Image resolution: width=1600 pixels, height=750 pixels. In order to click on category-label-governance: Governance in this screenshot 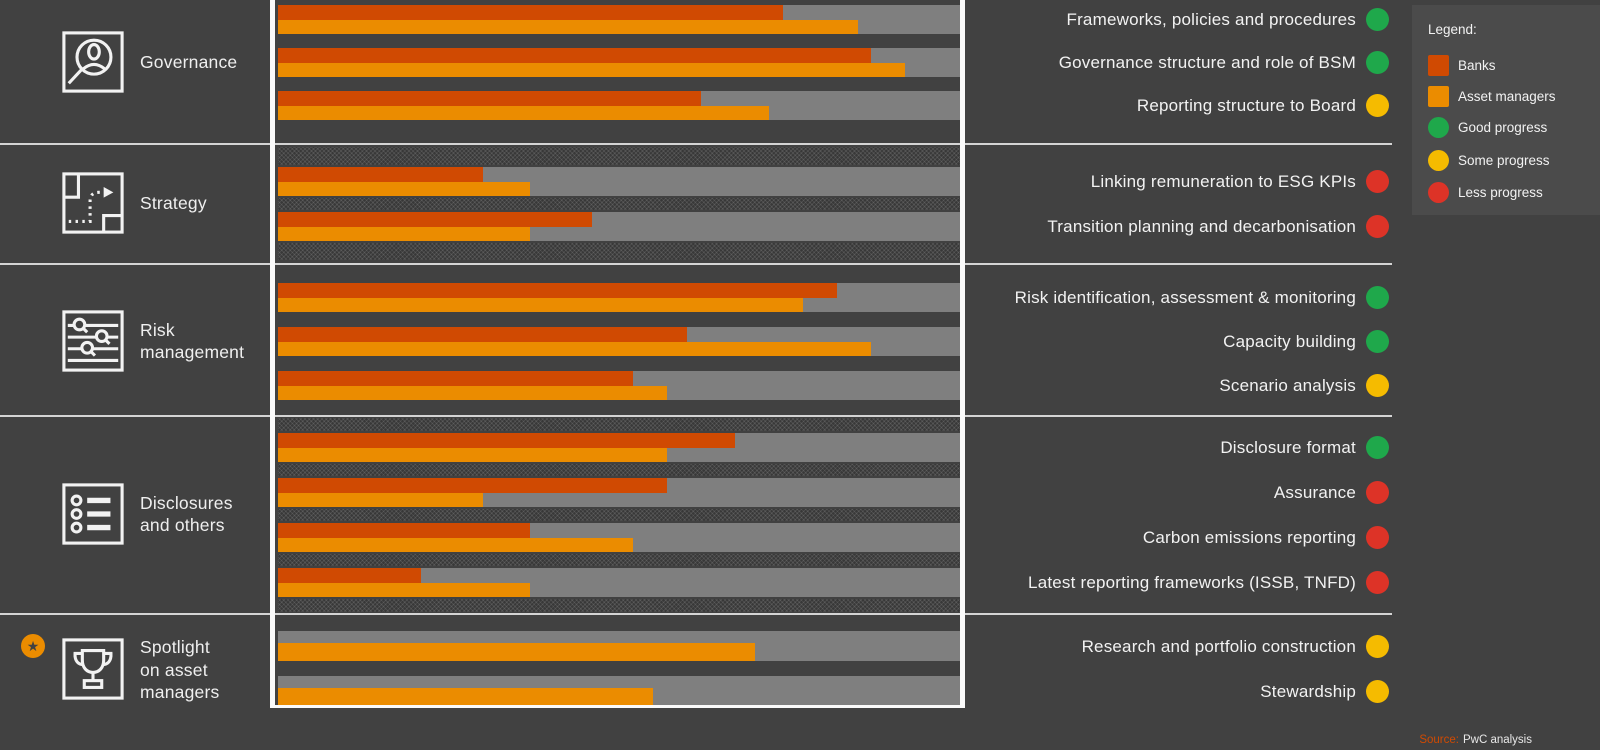, I will do `click(189, 61)`.